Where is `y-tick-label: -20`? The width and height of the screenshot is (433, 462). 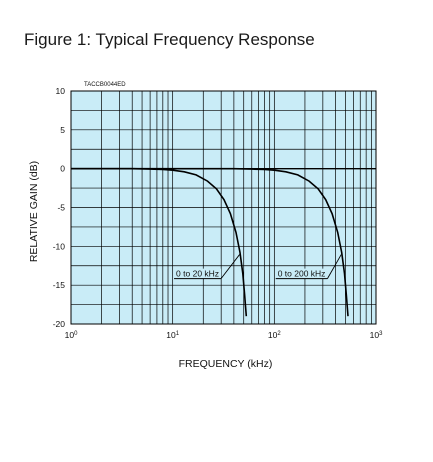
y-tick-label: -20 is located at coordinates (59, 324).